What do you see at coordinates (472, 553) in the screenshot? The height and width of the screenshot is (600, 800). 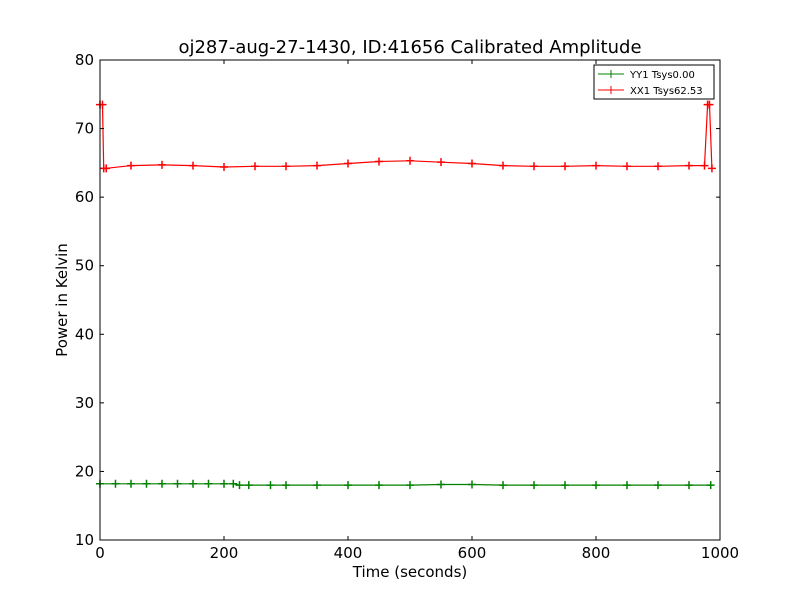 I see `x-tick-label: 600` at bounding box center [472, 553].